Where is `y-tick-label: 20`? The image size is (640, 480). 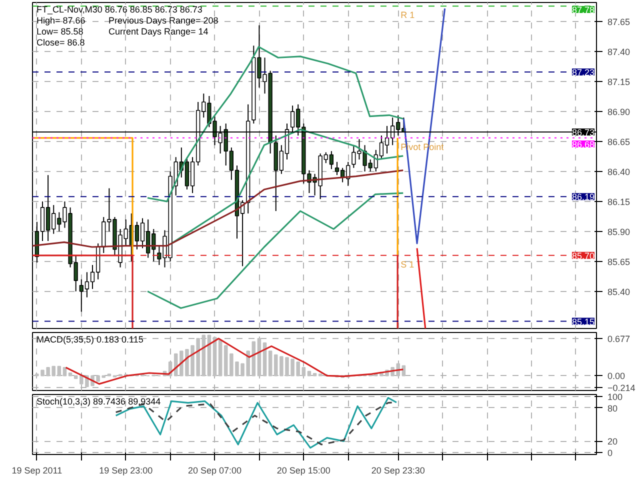
y-tick-label: 20 is located at coordinates (613, 441).